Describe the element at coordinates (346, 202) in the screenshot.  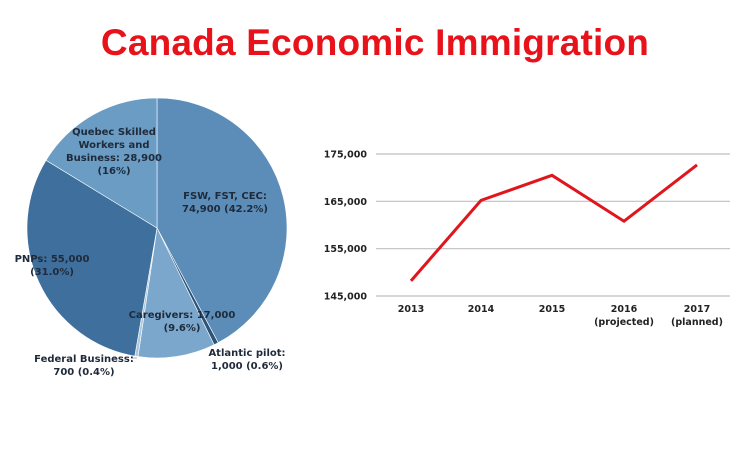
I see `y-tick-label: 165,000` at that location.